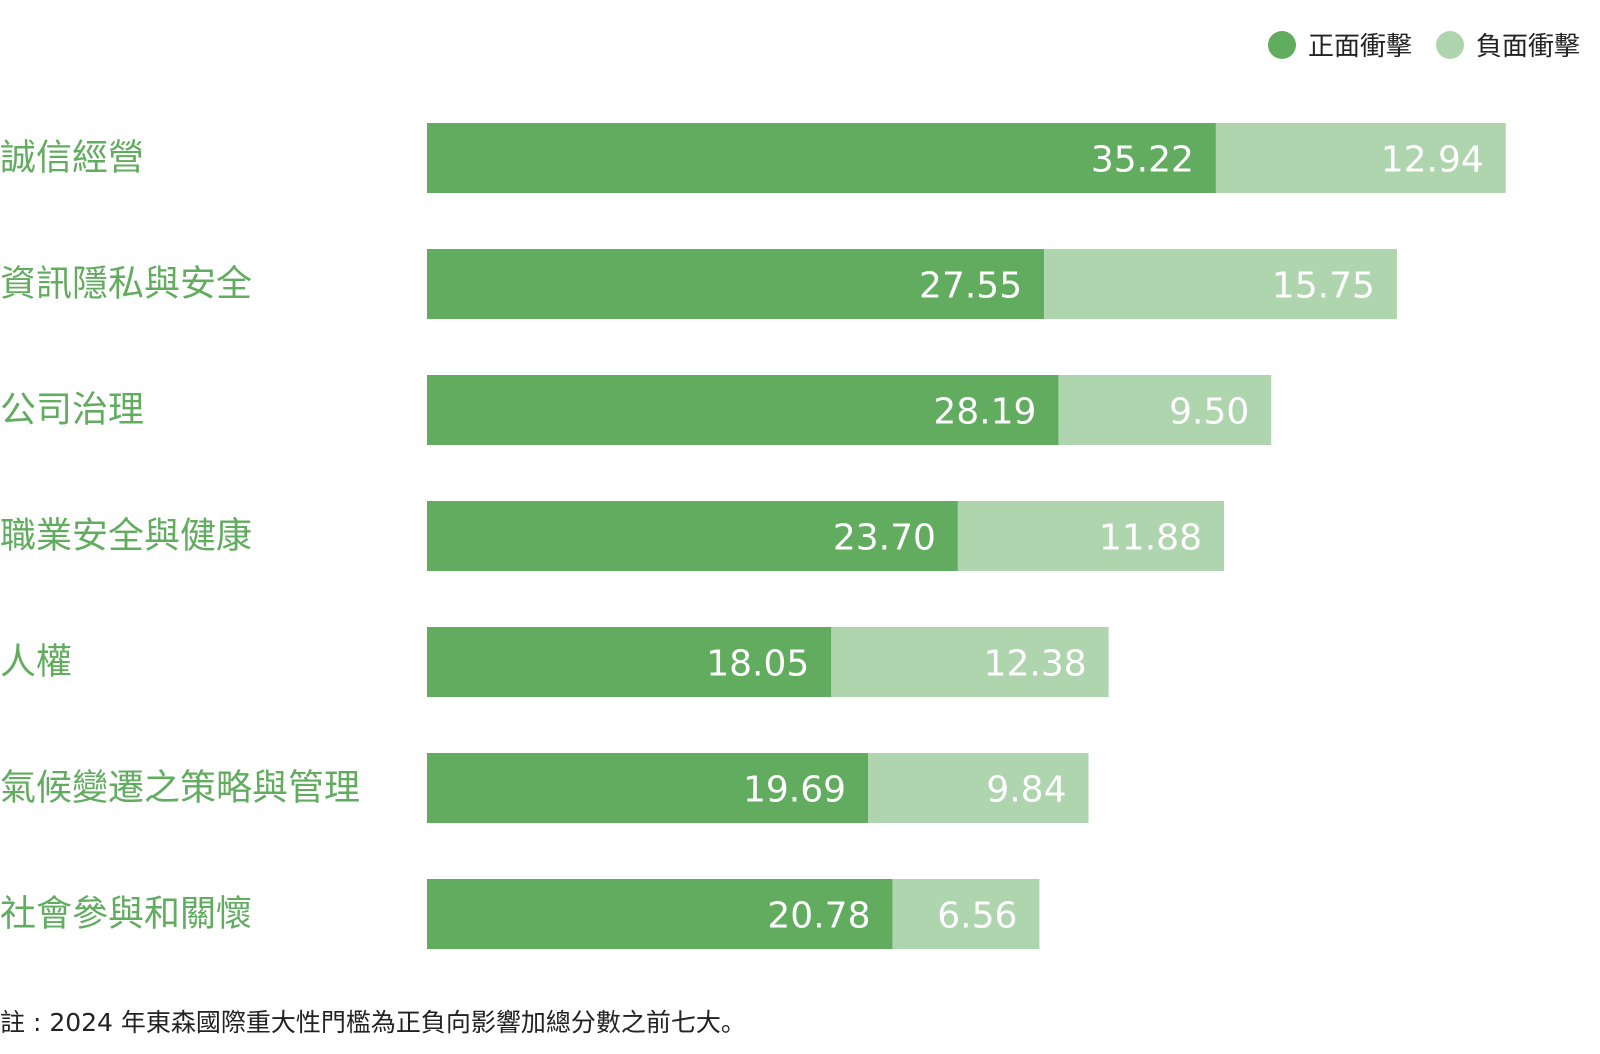  Describe the element at coordinates (884, 538) in the screenshot. I see `data-label-positive: 23.70` at that location.